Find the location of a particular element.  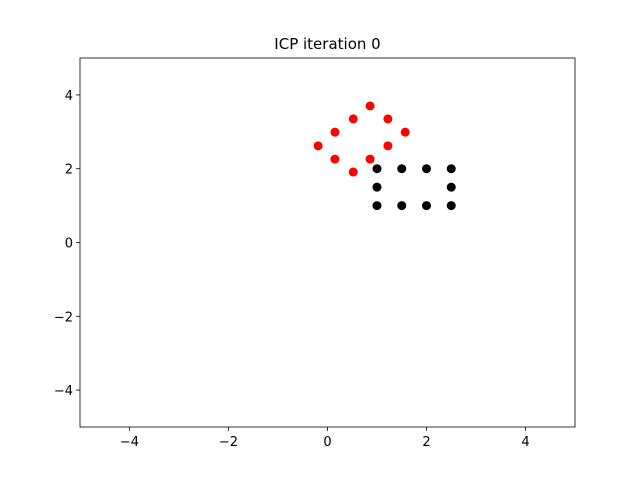

y-tick-label: −4 is located at coordinates (63, 391).